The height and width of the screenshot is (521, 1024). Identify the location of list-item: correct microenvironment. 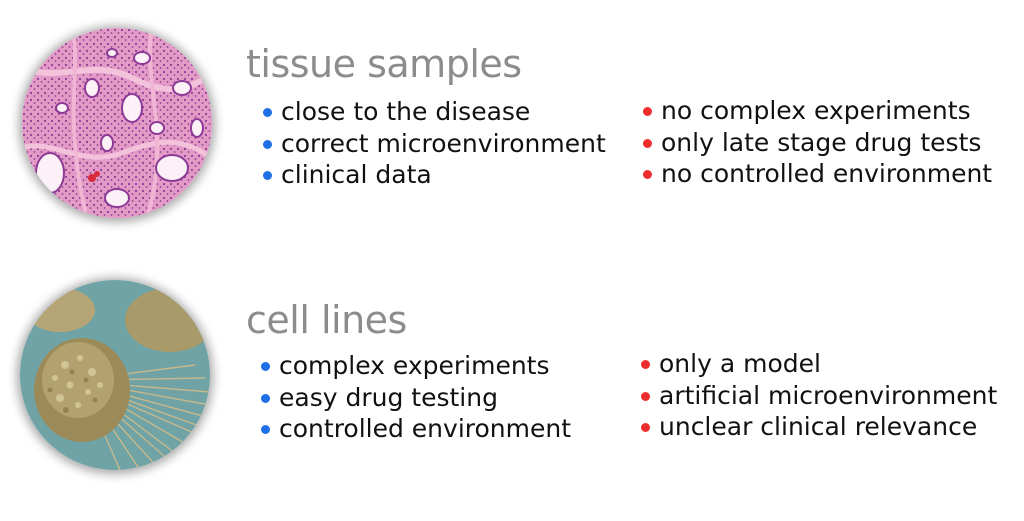
(434, 144).